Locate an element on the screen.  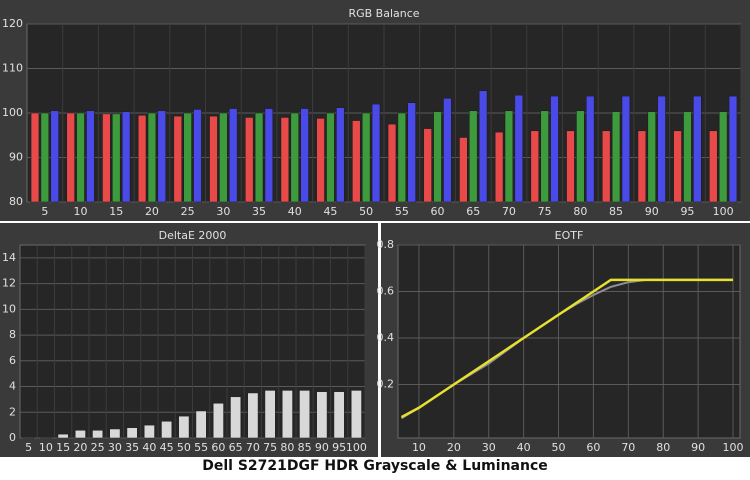
x-tick-label: 90 is located at coordinates (698, 447).